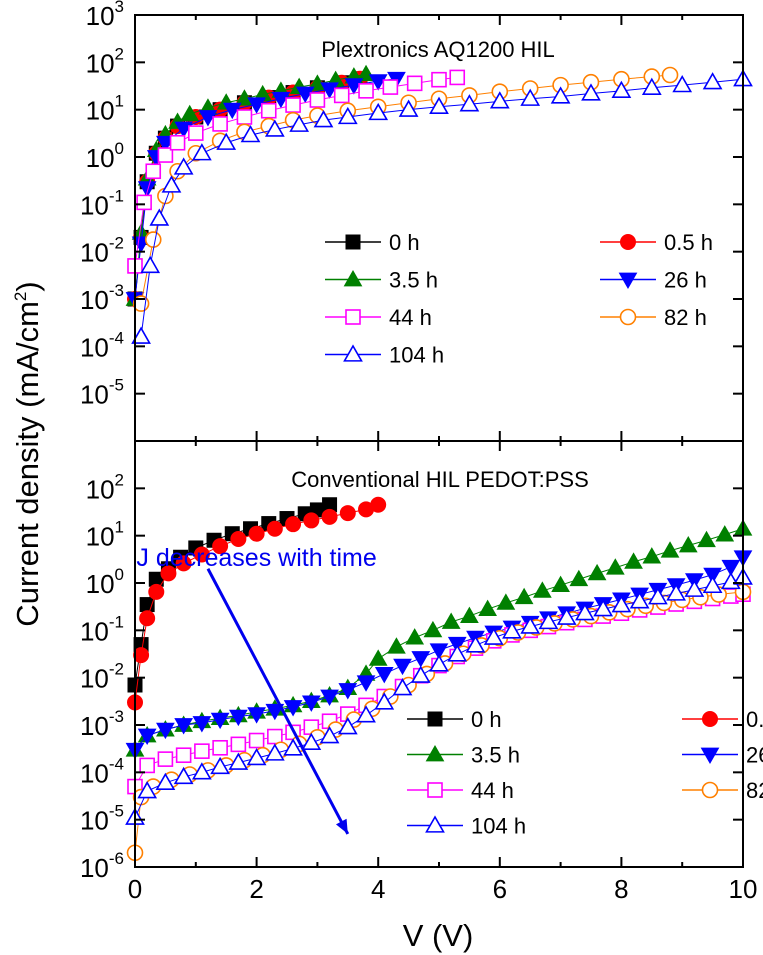 The image size is (763, 955). Describe the element at coordinates (102, 677) in the screenshot. I see `y-tick-label: 10⁻²` at that location.